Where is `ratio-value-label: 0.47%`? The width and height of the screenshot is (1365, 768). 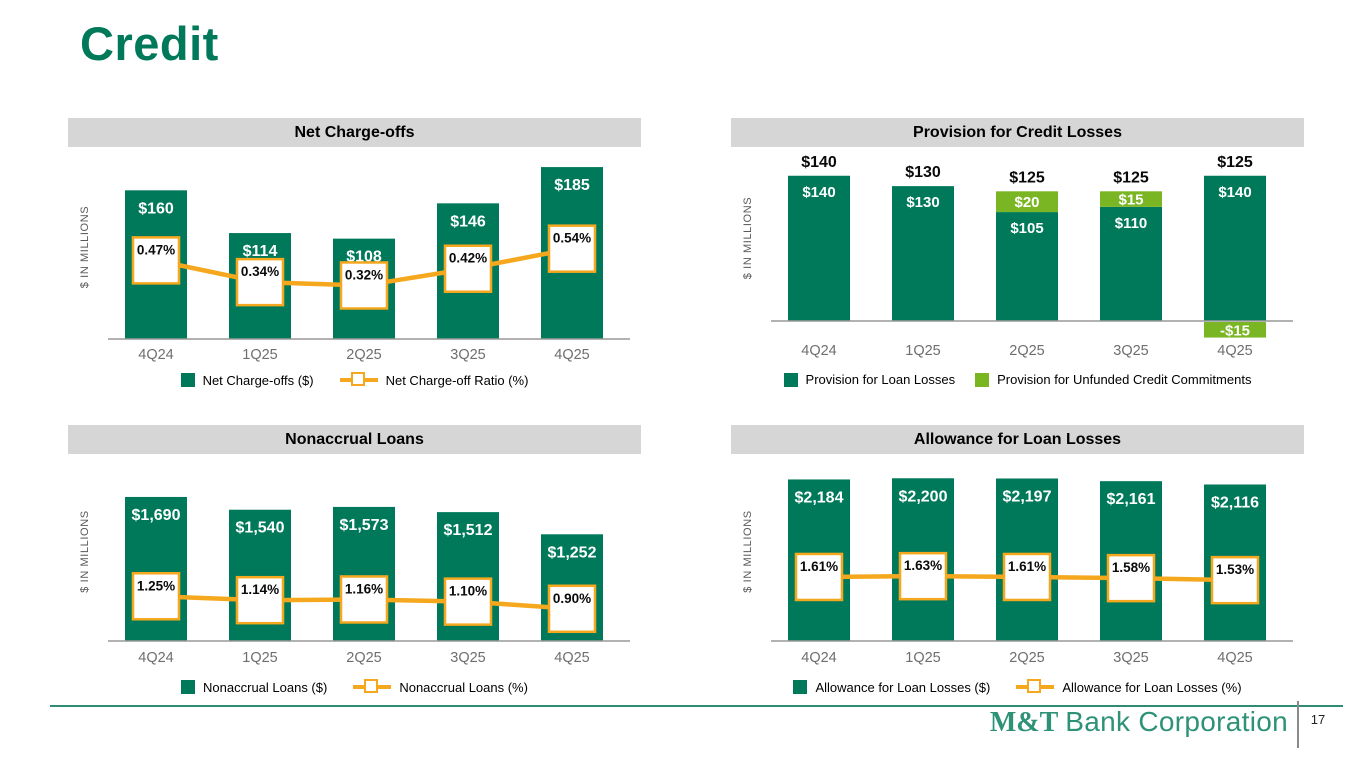 ratio-value-label: 0.47% is located at coordinates (156, 249).